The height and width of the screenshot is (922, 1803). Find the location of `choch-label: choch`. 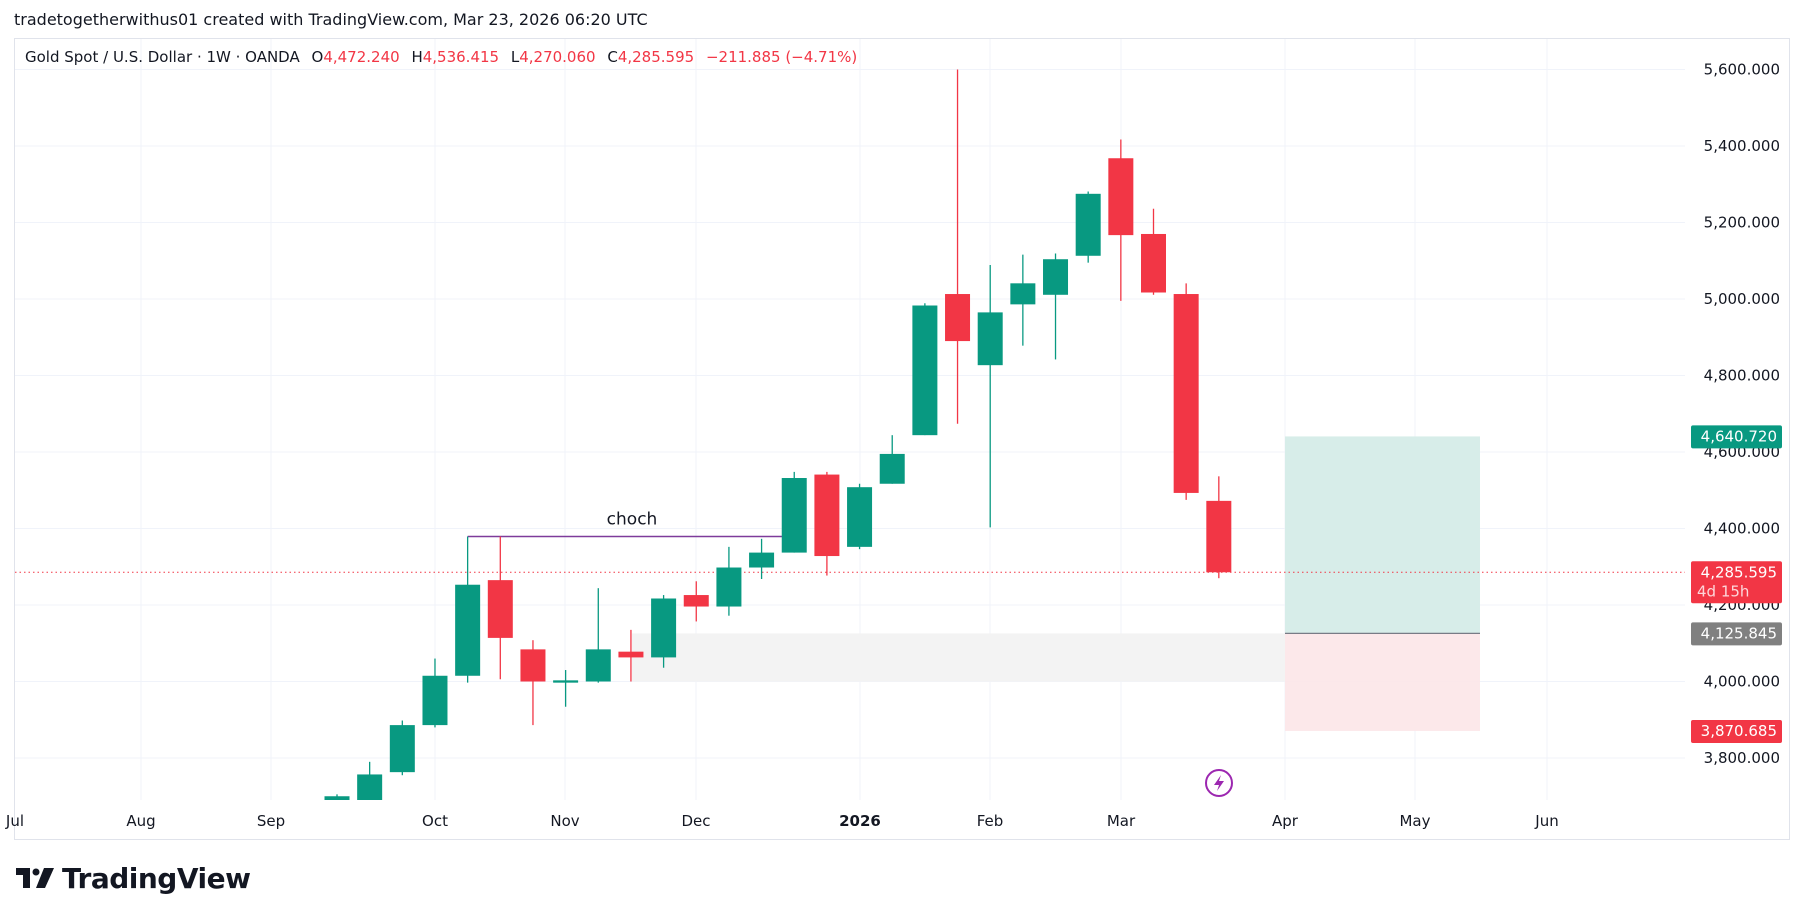

choch-label: choch is located at coordinates (632, 520).